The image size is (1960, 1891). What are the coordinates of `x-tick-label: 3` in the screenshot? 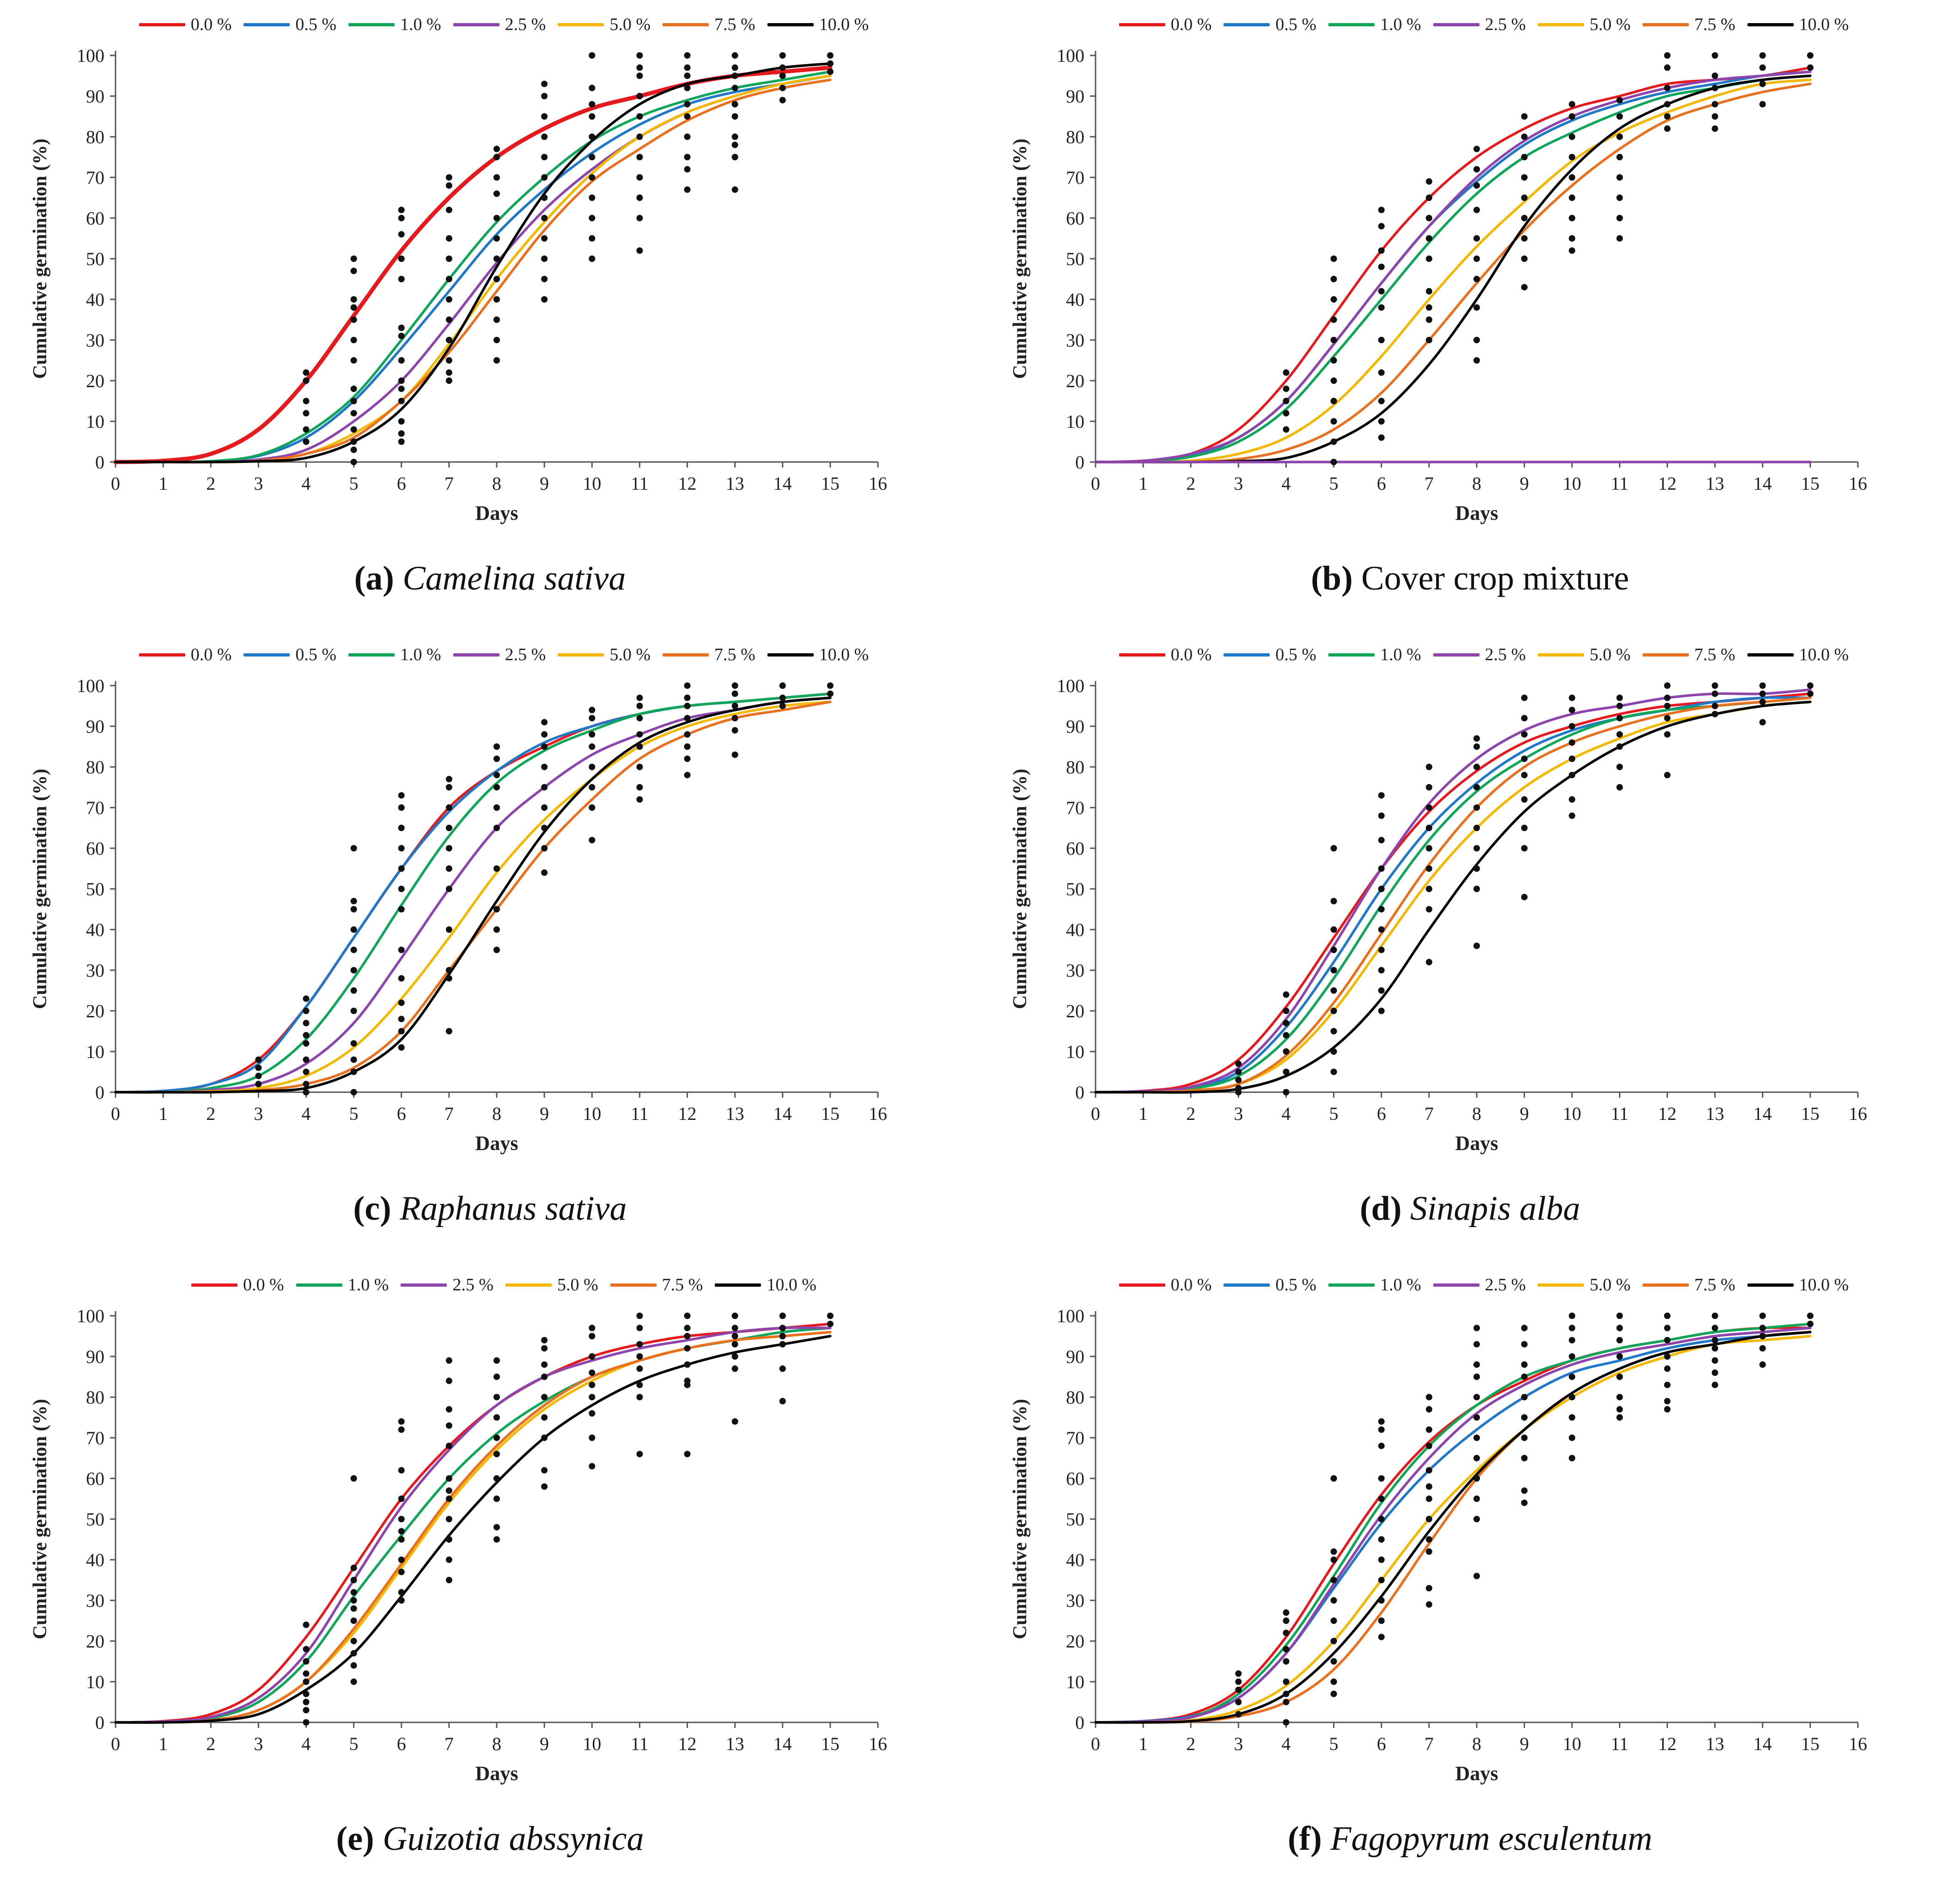 It's located at (1238, 1743).